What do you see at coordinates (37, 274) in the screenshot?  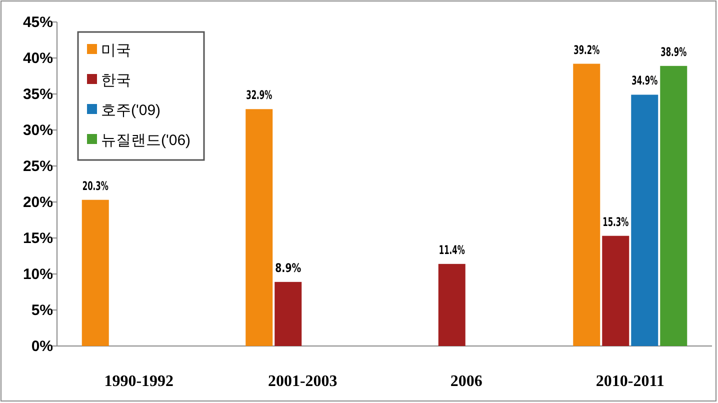 I see `y-tick-label: 10%` at bounding box center [37, 274].